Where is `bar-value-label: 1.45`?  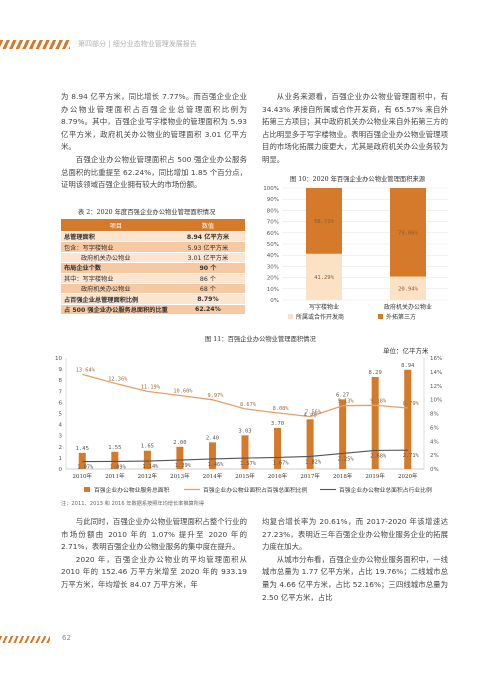
bar-value-label: 1.45 is located at coordinates (82, 449).